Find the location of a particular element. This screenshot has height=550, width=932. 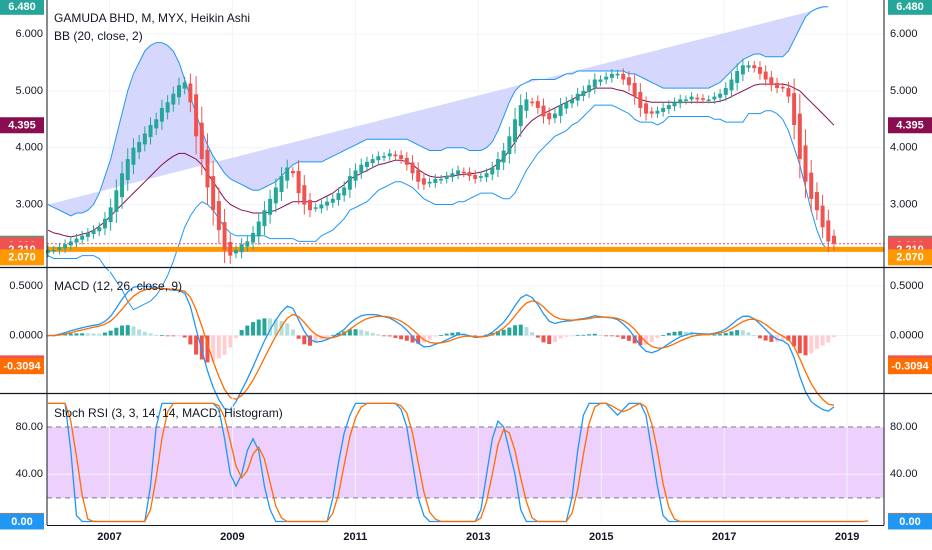

macd-axis-tick: 0.5000 is located at coordinates (907, 286).